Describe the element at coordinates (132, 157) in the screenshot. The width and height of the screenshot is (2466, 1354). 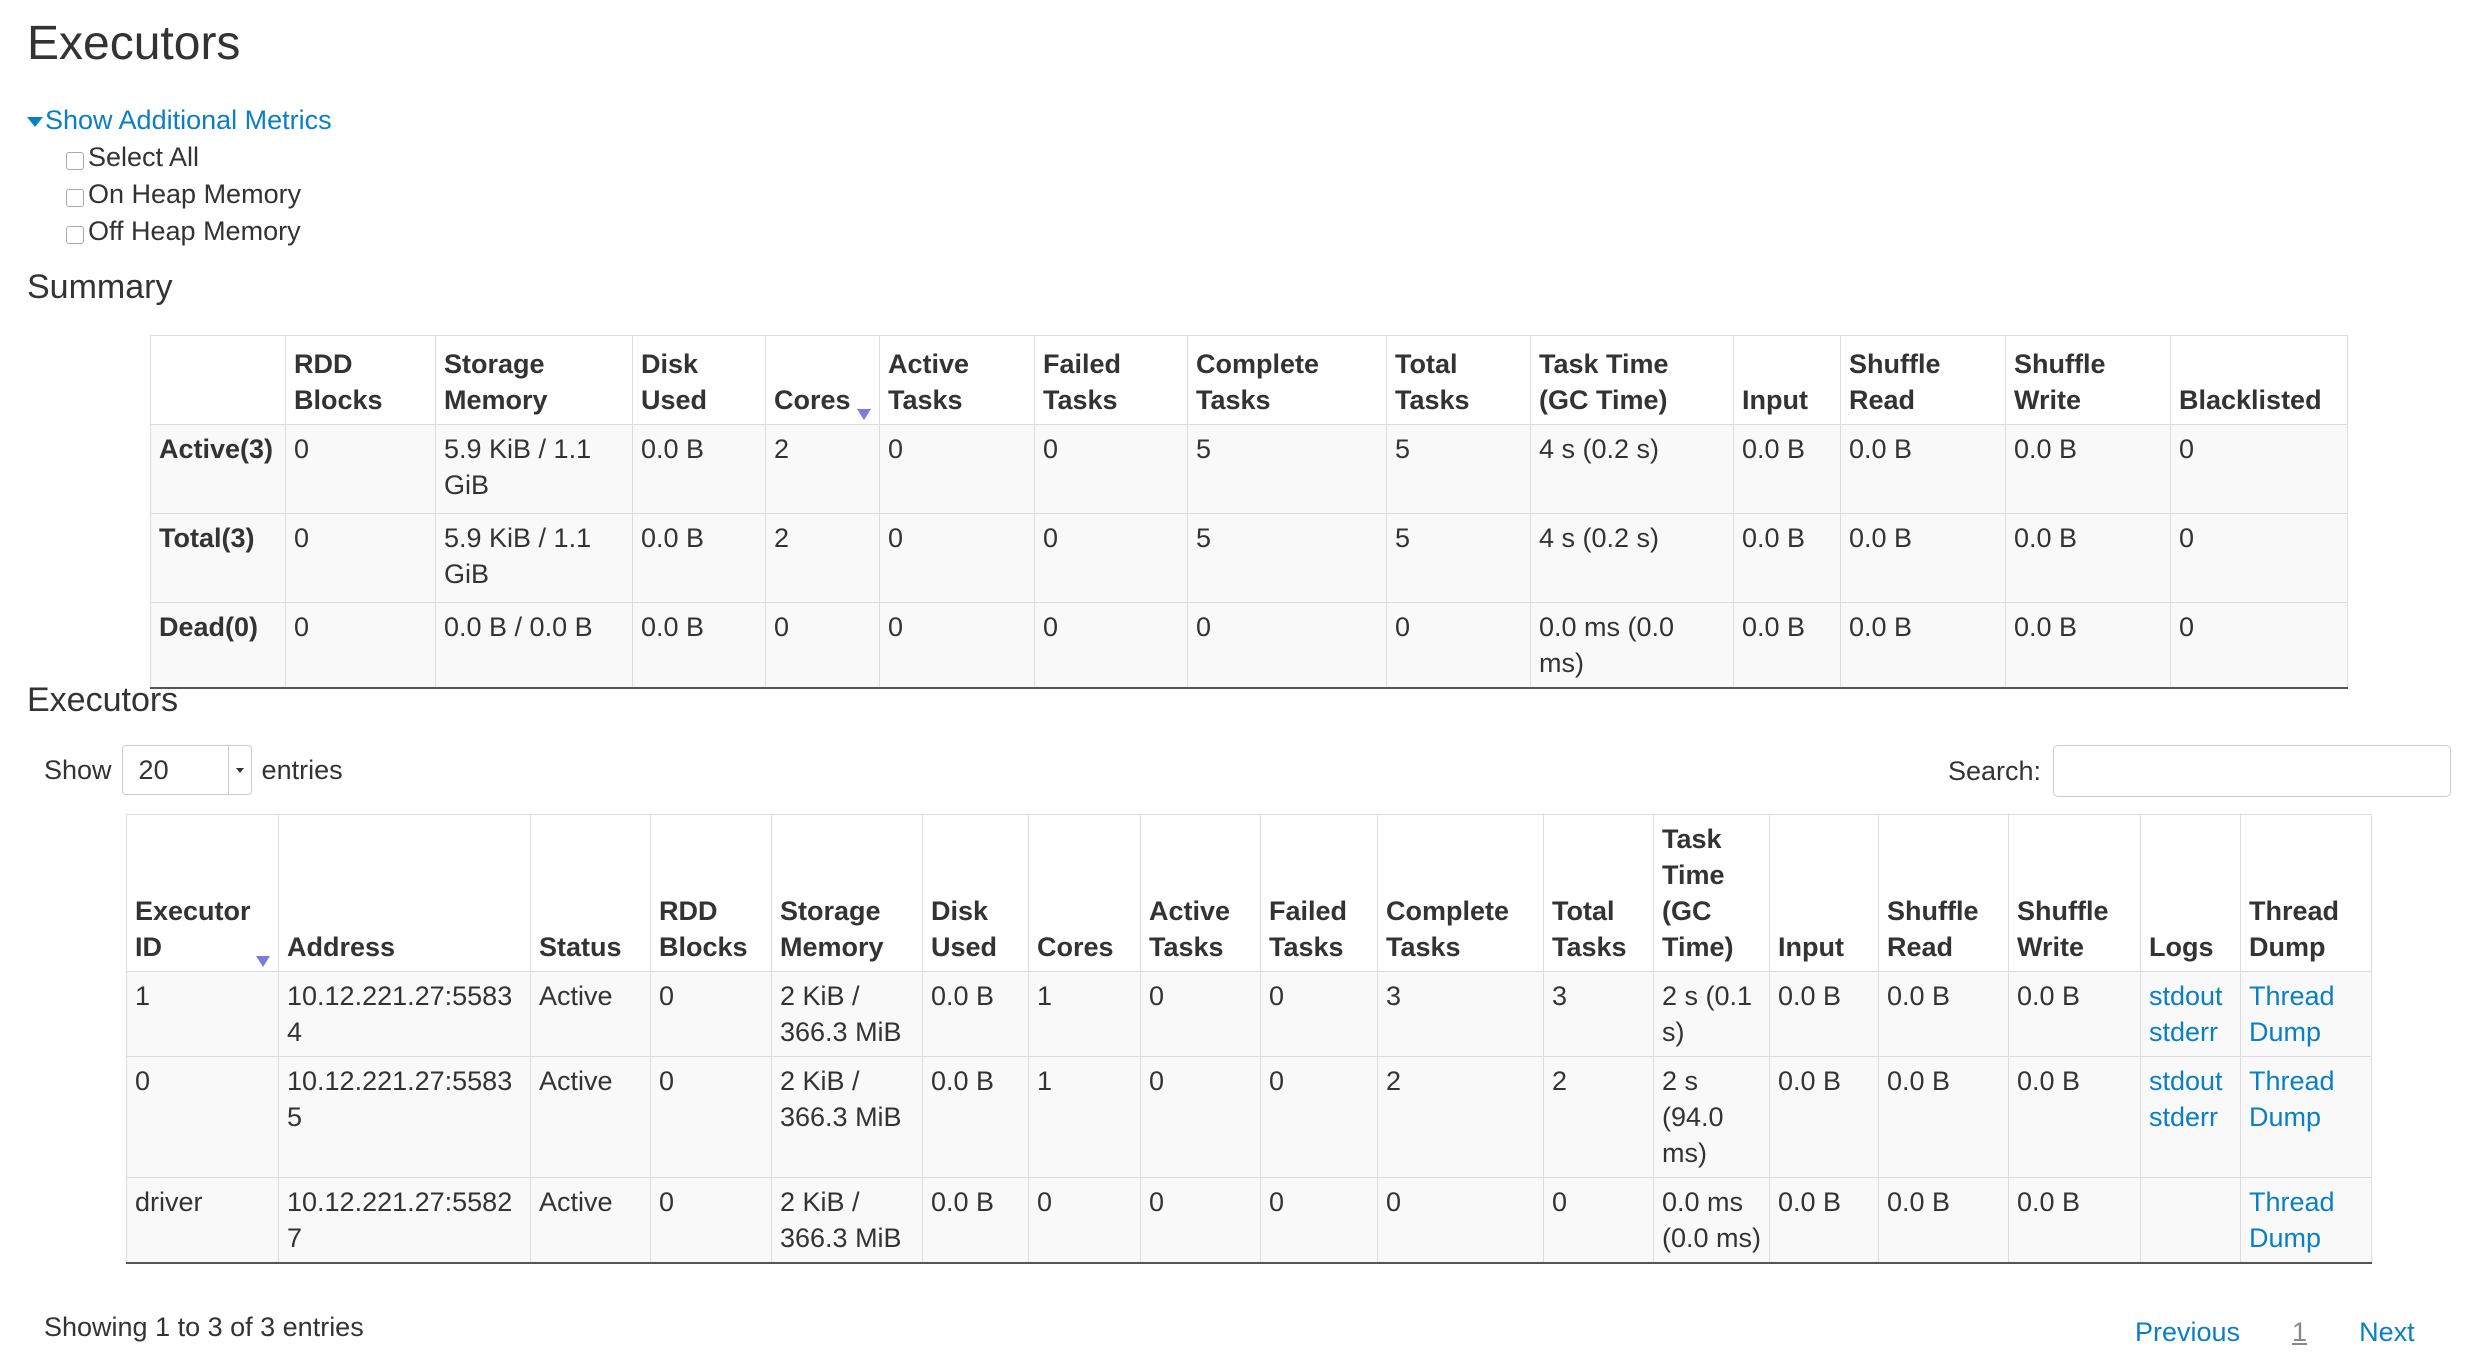
I see `select-all-option: Select All` at that location.